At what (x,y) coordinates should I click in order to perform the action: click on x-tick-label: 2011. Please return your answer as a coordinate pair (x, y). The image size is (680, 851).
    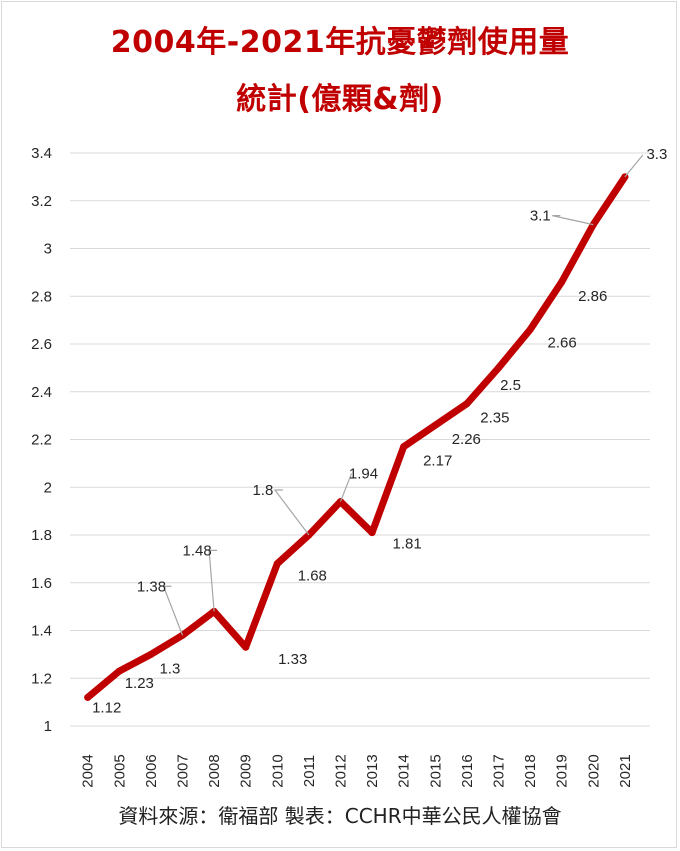
    Looking at the image, I should click on (309, 771).